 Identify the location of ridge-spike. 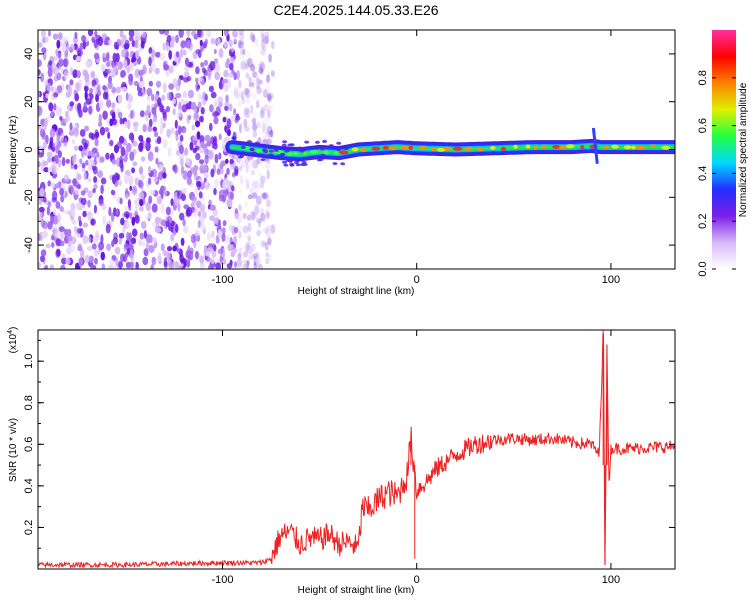
(595, 146).